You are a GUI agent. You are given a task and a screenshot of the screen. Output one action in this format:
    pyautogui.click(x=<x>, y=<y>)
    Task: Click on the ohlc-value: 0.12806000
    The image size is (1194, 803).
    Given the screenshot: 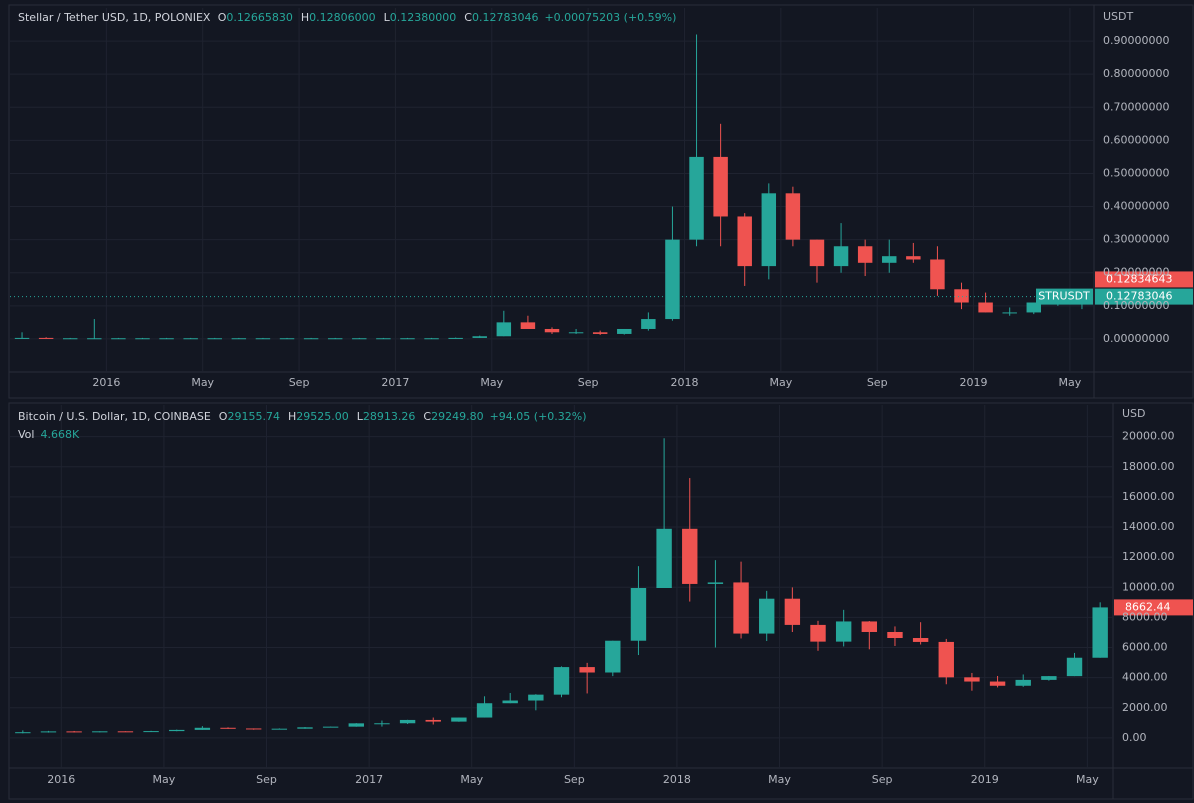 What is the action you would take?
    pyautogui.click(x=342, y=17)
    